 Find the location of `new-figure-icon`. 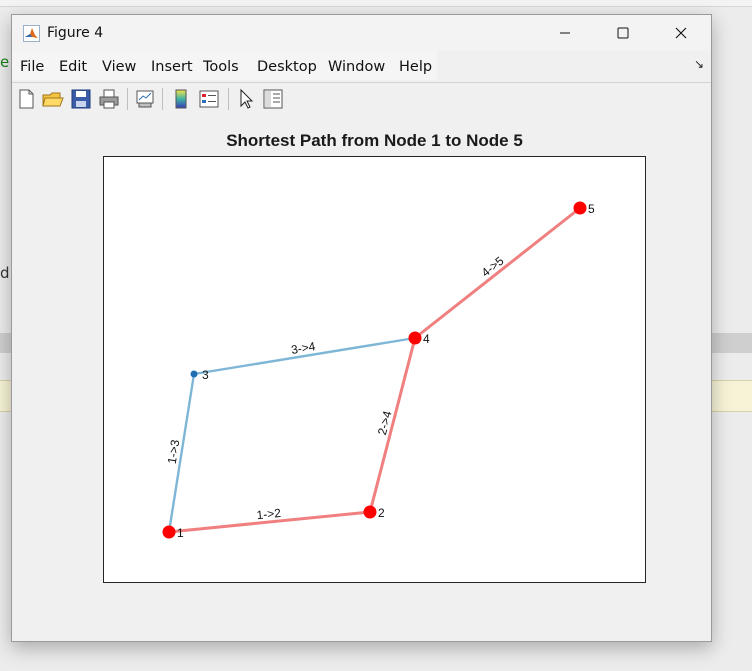

new-figure-icon is located at coordinates (26, 99).